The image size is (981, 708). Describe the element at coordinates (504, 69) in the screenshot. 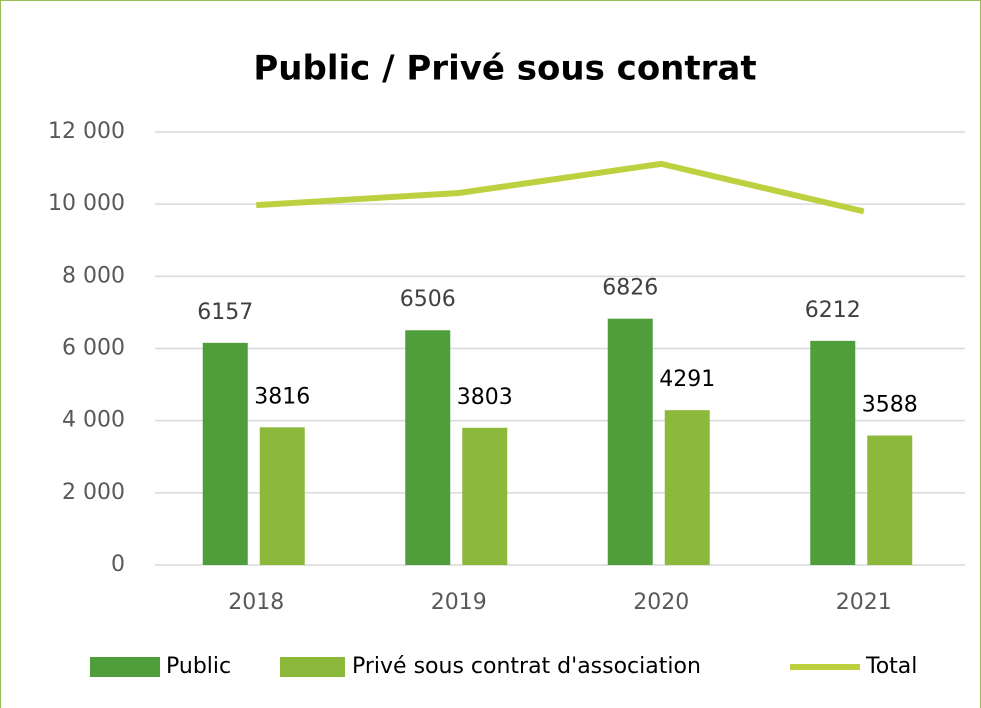

I see `chart-title: Public / Privé sous contrat` at that location.